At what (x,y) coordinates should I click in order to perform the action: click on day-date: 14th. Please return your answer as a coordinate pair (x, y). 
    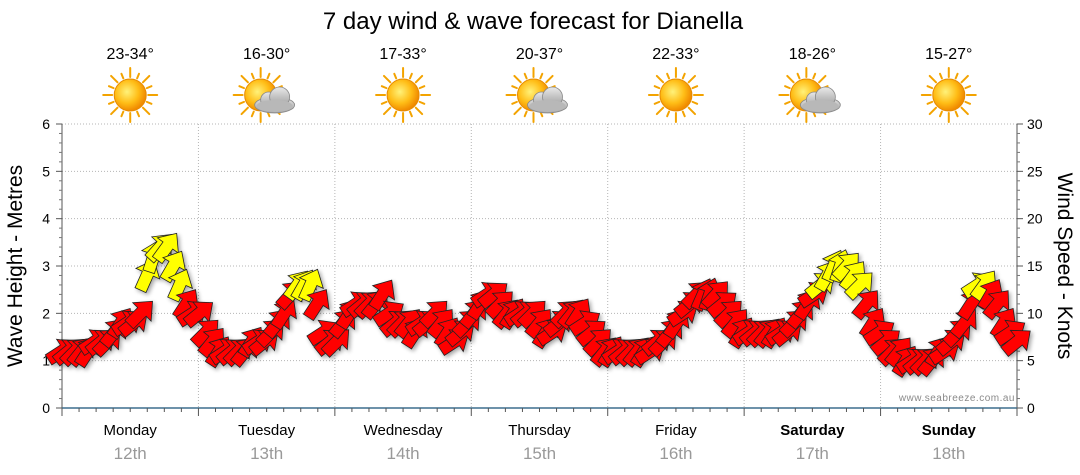
    Looking at the image, I should click on (403, 453).